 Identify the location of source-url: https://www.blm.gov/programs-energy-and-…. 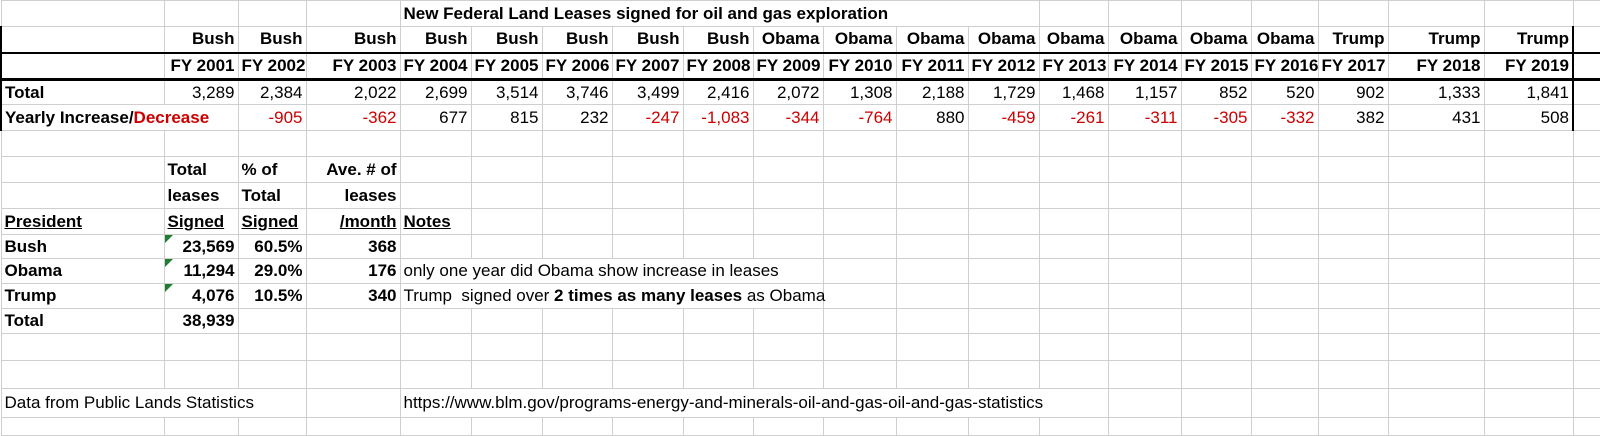
(754, 403).